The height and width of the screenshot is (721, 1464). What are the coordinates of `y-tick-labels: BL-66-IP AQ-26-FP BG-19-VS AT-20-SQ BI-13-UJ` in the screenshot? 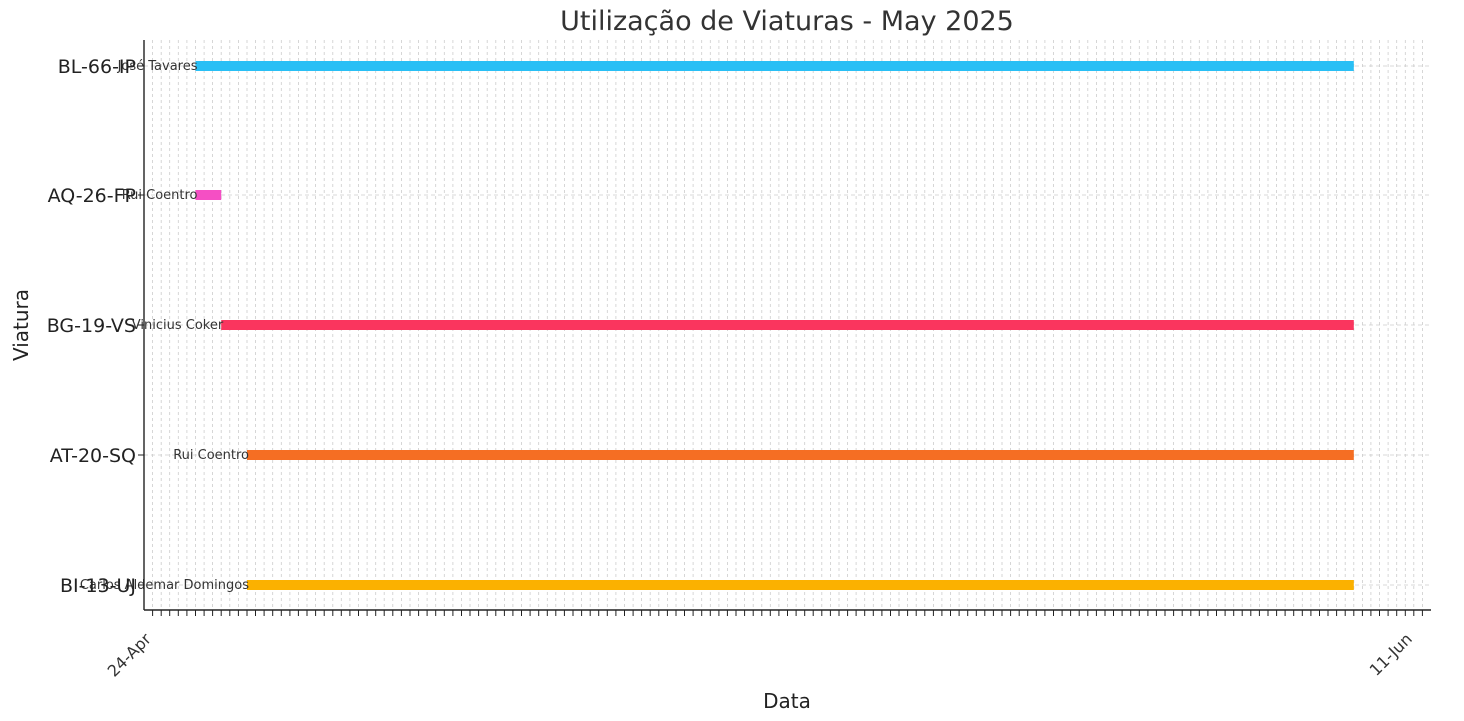 It's located at (91, 326).